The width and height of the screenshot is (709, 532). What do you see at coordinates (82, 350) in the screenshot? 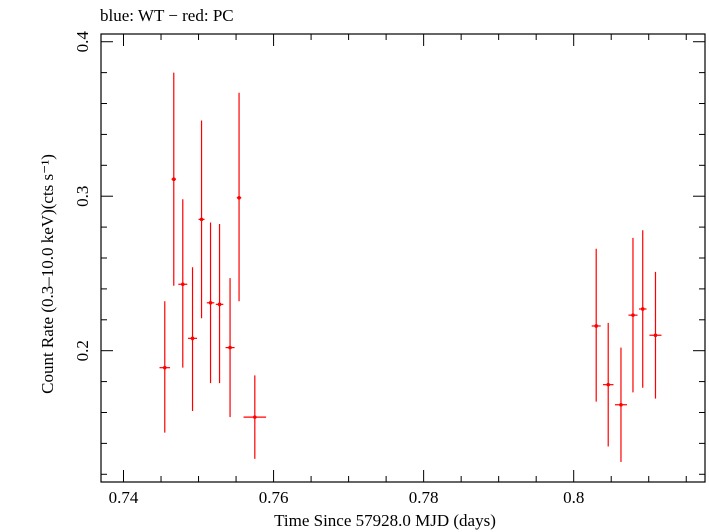
I see `y-tick-label: 0.2` at bounding box center [82, 350].